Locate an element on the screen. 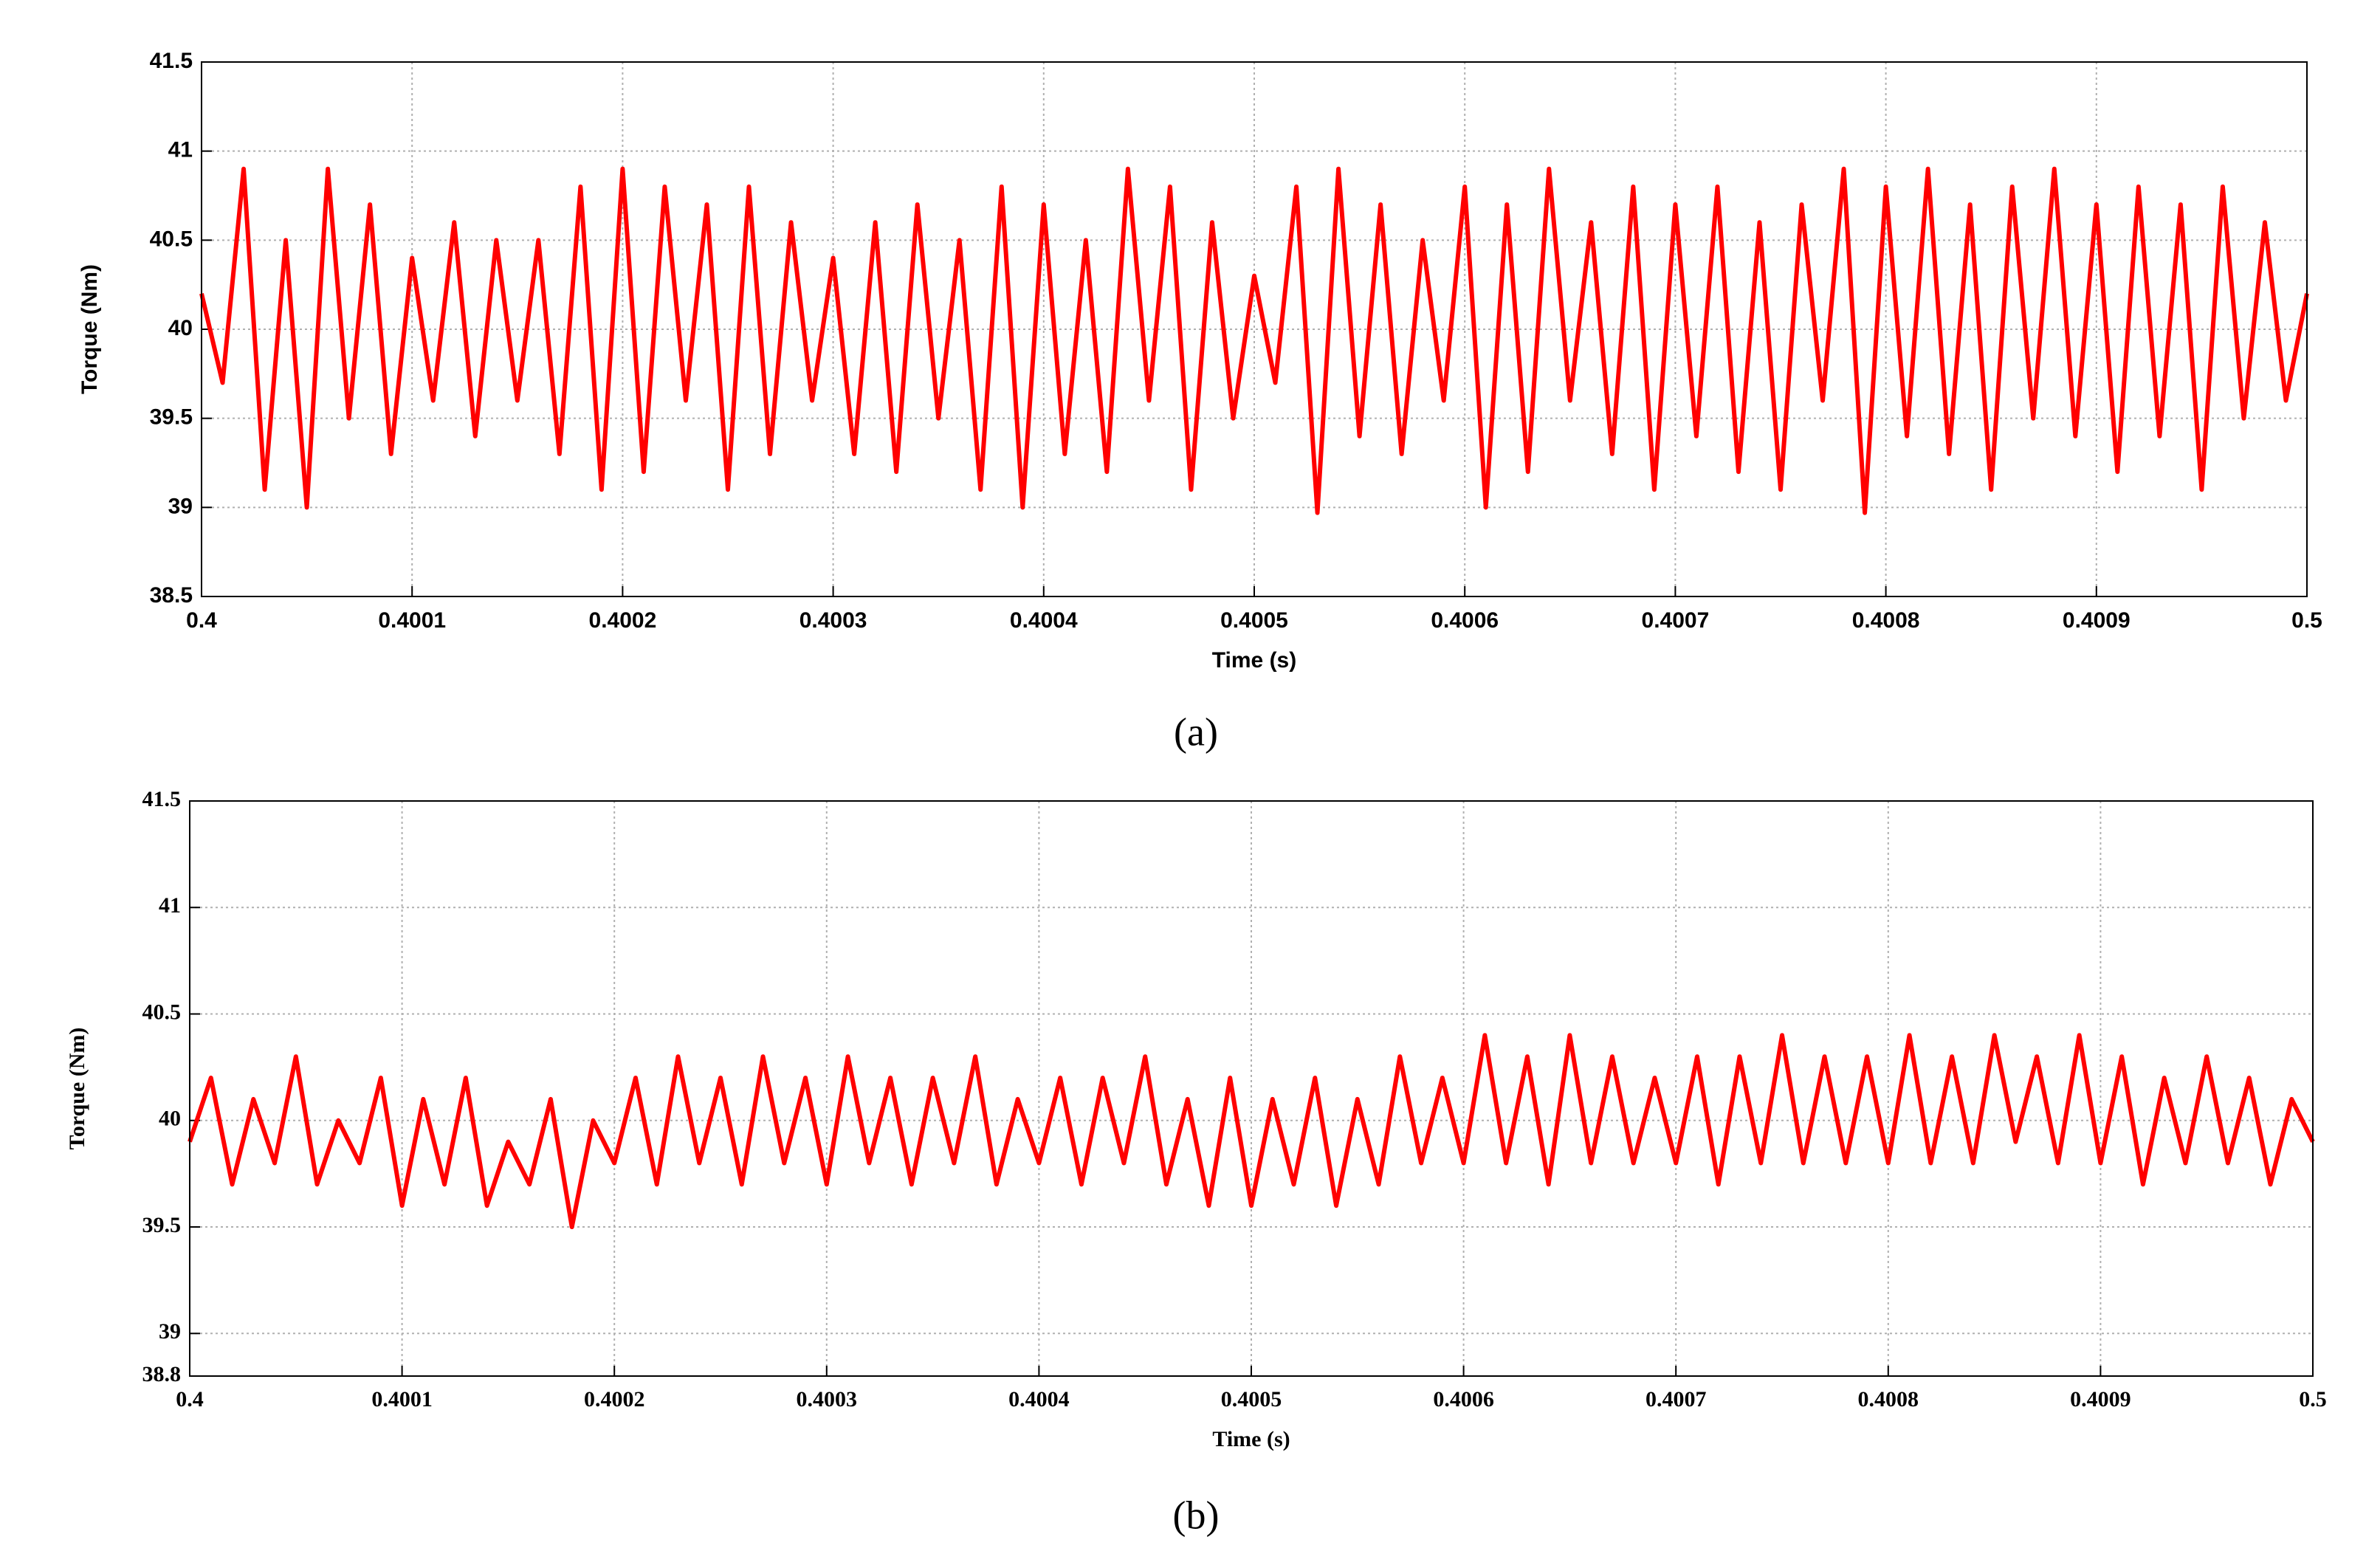 The image size is (2366, 1568). y-tick-label: 38.8 is located at coordinates (162, 1374).